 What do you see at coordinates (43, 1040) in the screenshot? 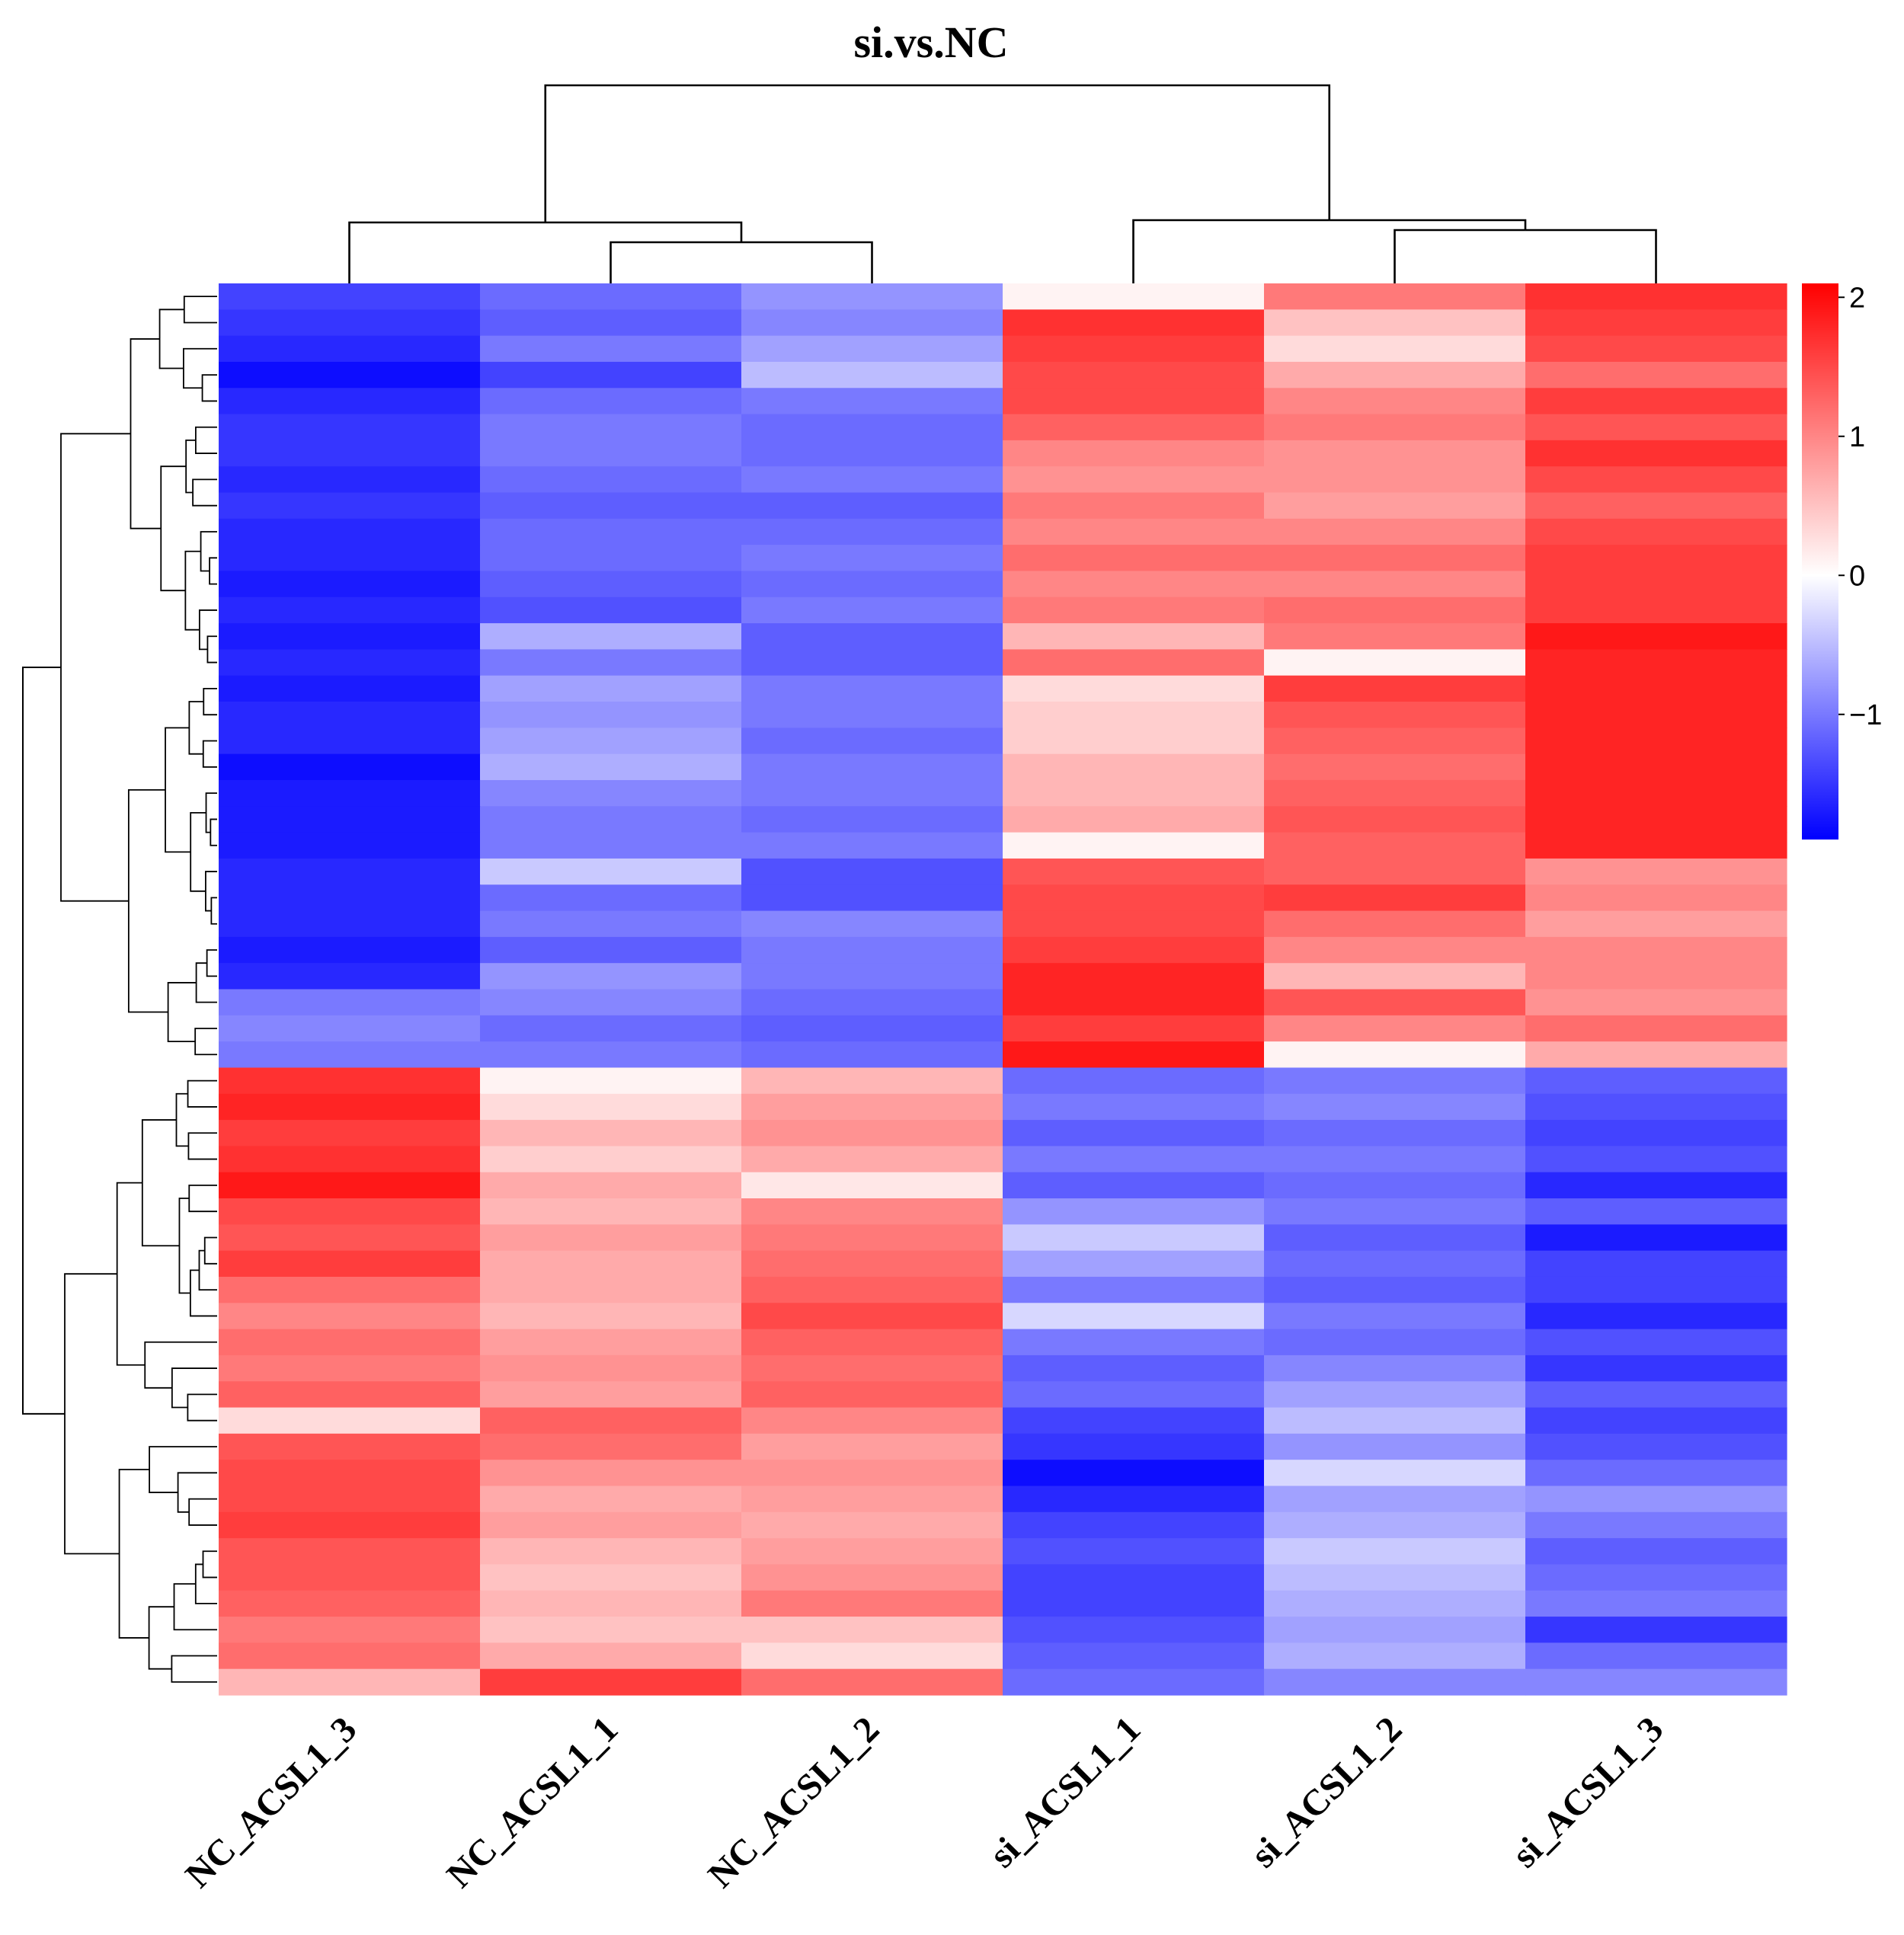
I see `row-dendrogram-root` at bounding box center [43, 1040].